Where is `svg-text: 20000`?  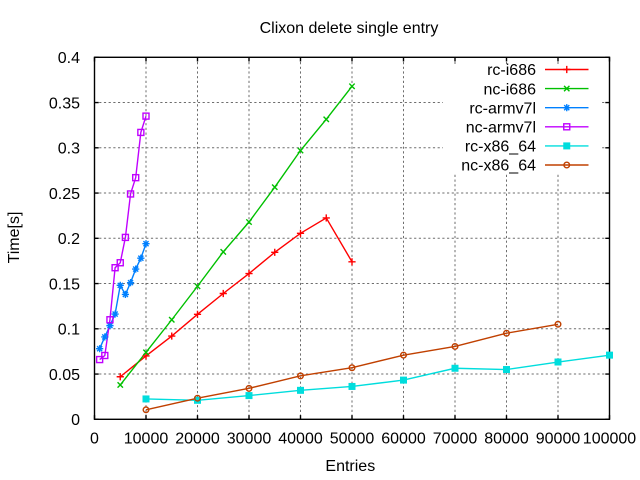 svg-text: 20000 is located at coordinates (197, 439).